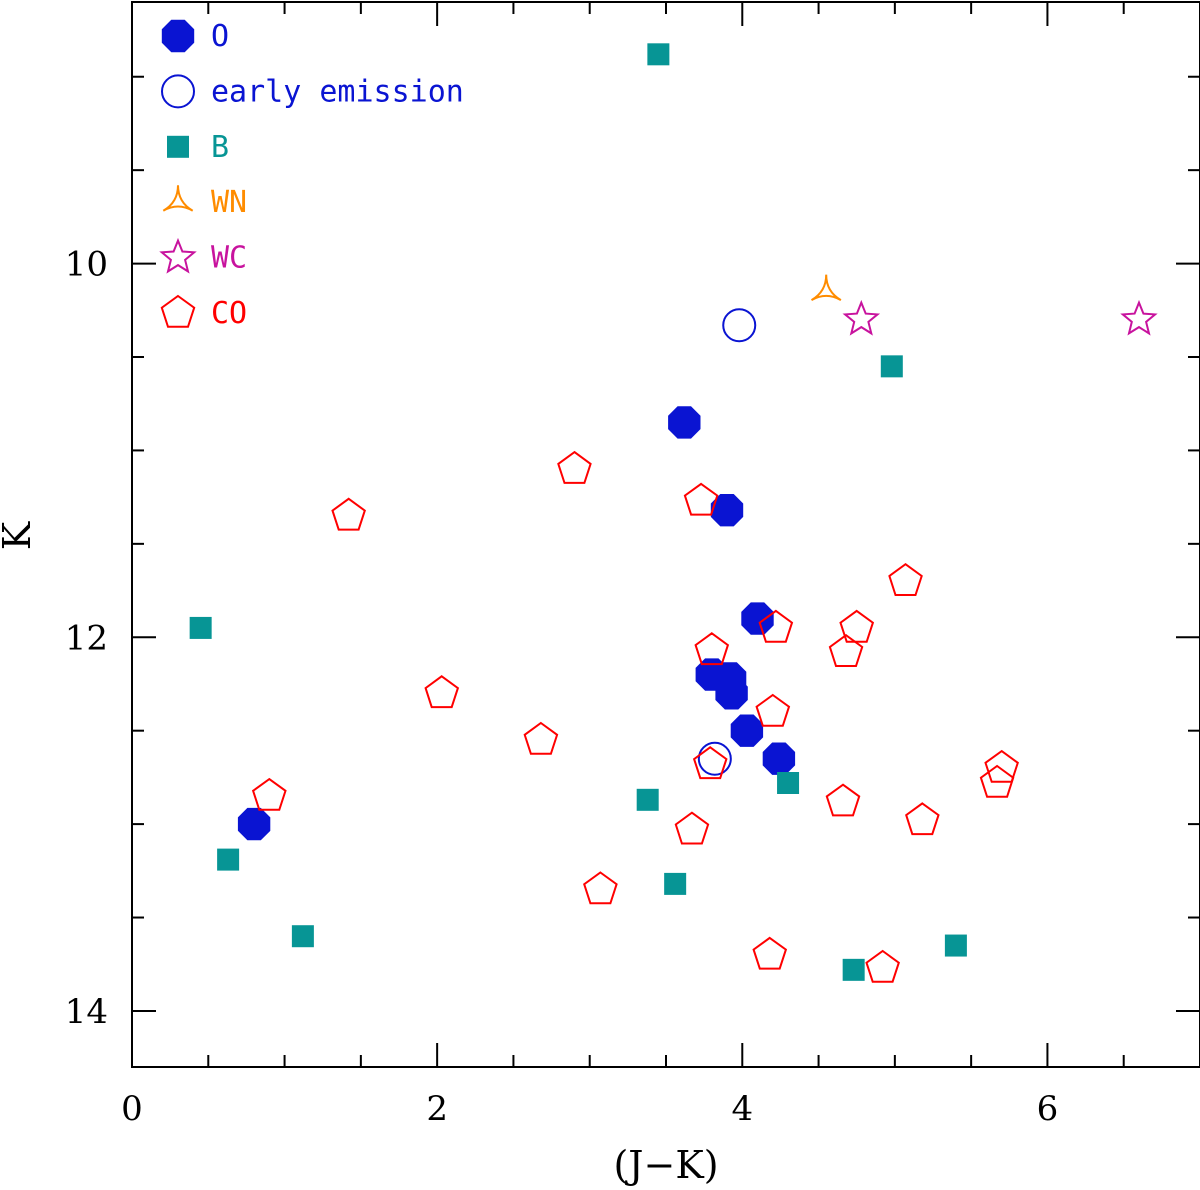 The width and height of the screenshot is (1200, 1190). Describe the element at coordinates (665, 1165) in the screenshot. I see `x-axis-label: (J−K)` at that location.